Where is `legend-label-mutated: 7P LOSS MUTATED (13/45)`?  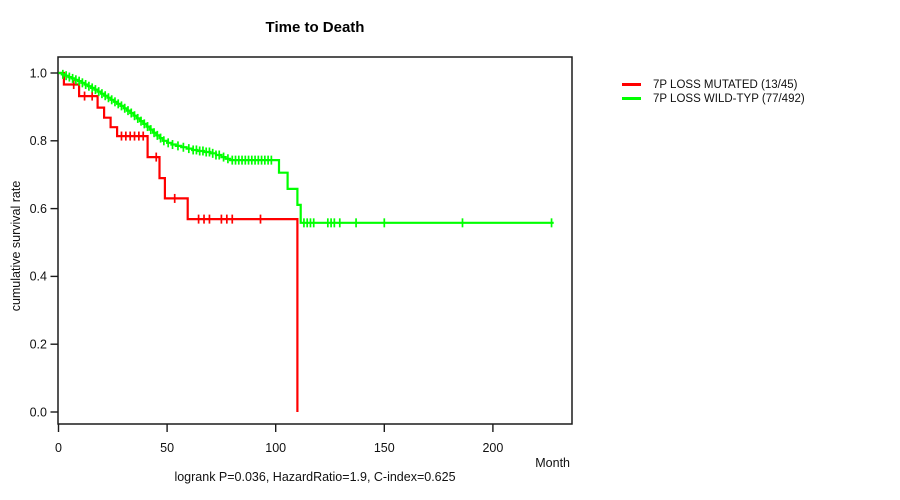 legend-label-mutated: 7P LOSS MUTATED (13/45) is located at coordinates (725, 84).